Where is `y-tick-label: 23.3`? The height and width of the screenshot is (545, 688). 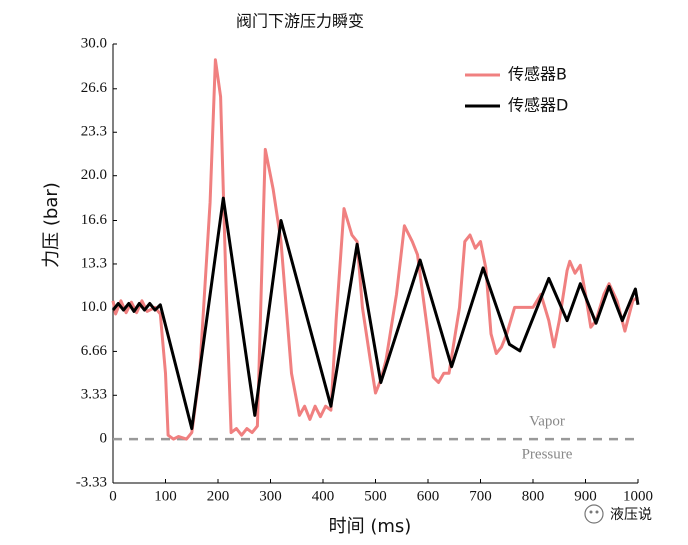 y-tick-label: 23.3 is located at coordinates (94, 132).